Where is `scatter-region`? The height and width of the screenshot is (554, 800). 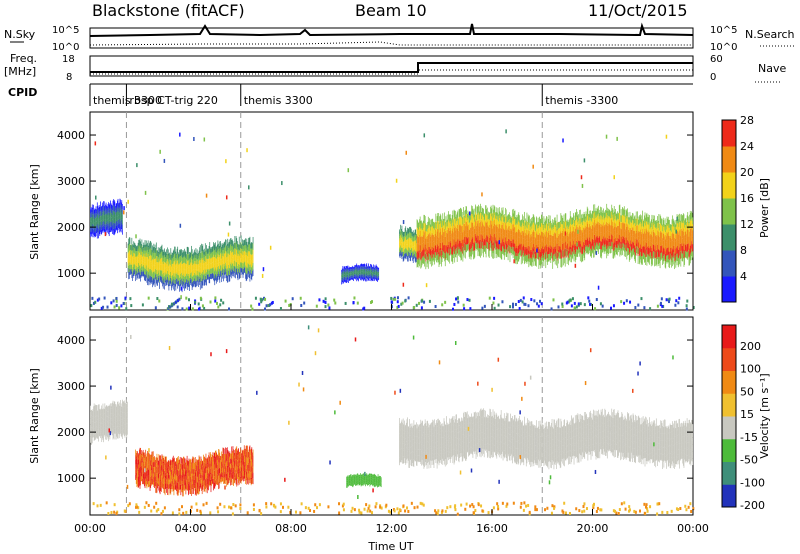 scatter-region is located at coordinates (106, 218).